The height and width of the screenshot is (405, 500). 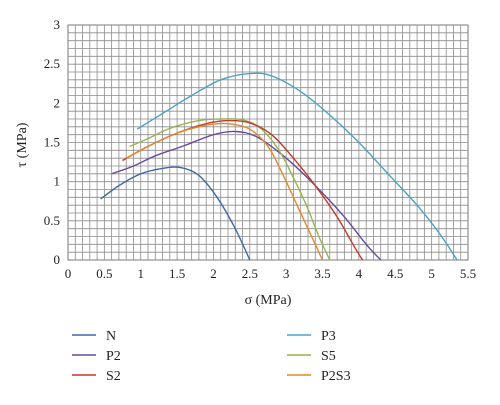 I want to click on series-line-p2s3, so click(x=224, y=191).